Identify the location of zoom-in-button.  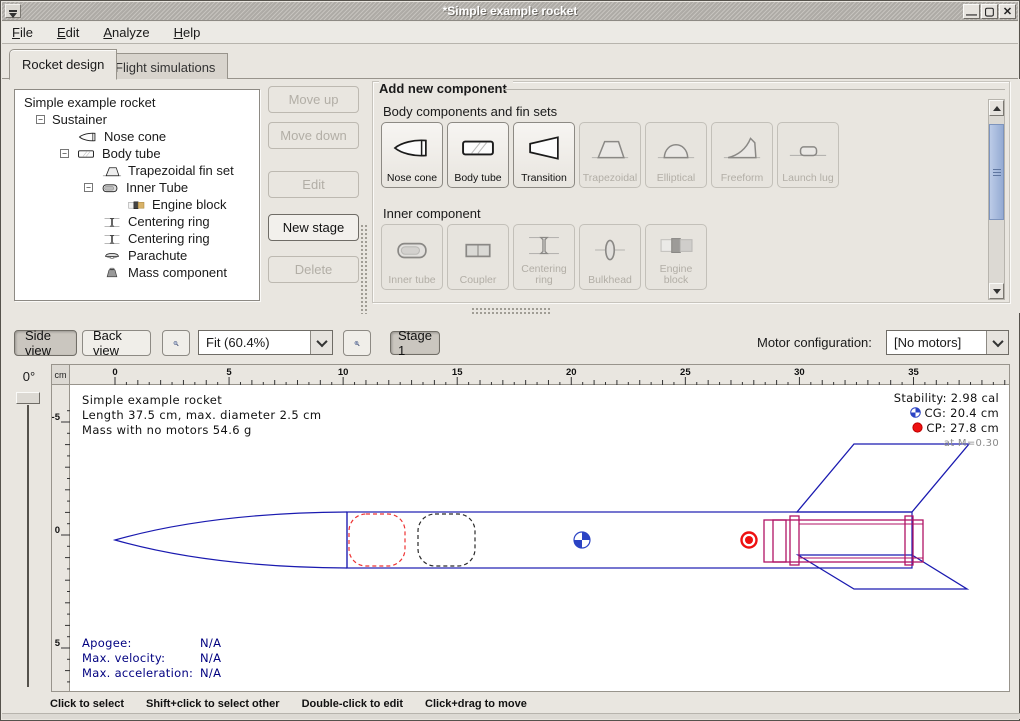
(357, 343).